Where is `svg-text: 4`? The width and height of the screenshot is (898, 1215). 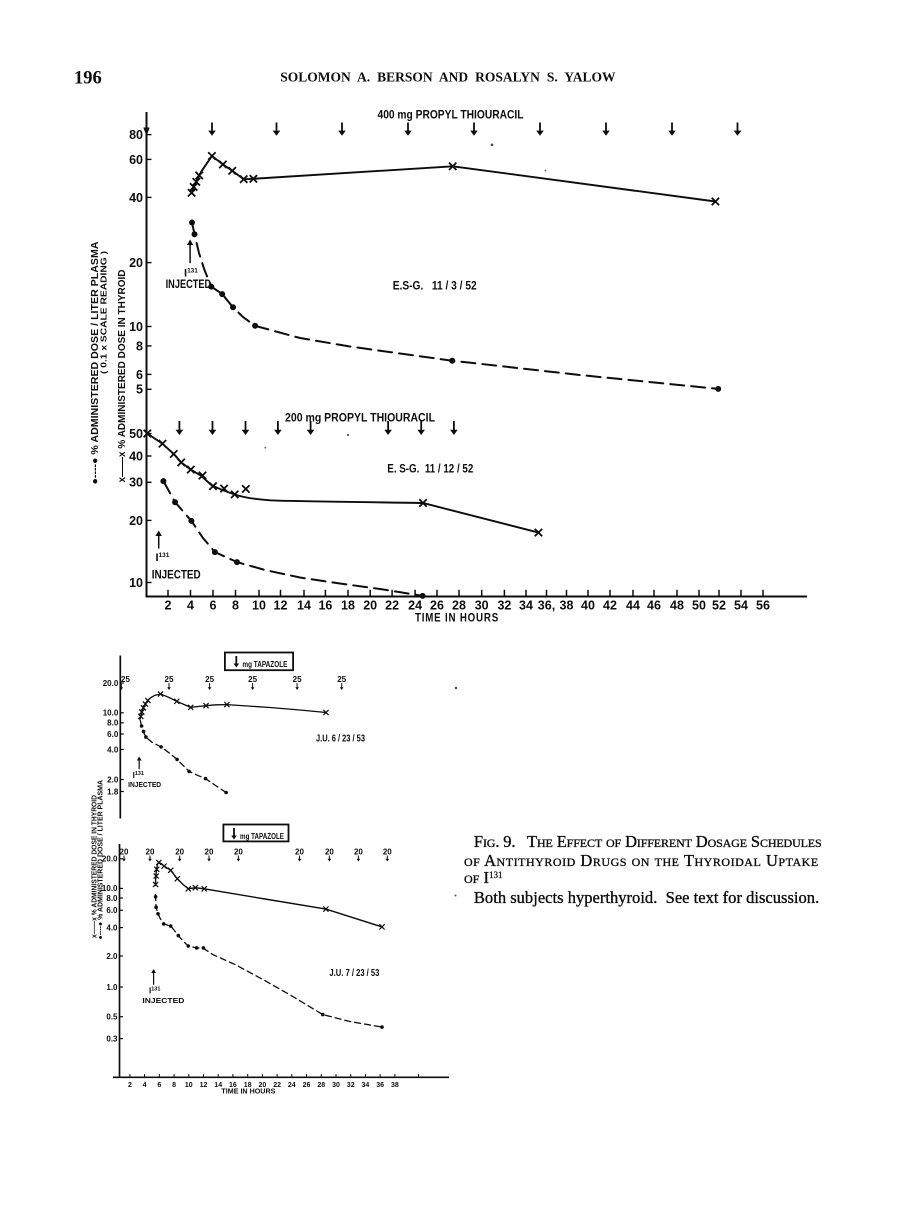
svg-text: 4 is located at coordinates (145, 1085).